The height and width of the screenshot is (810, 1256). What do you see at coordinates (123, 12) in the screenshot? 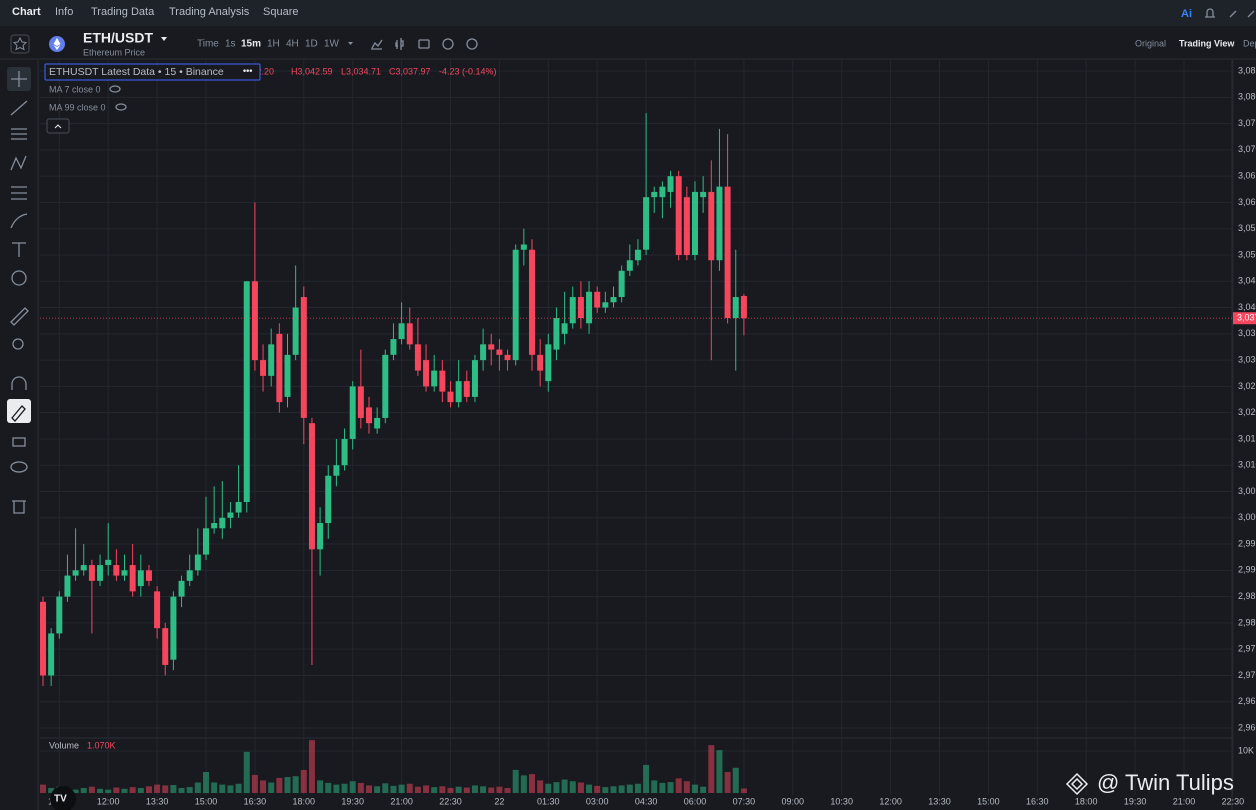
I see `nav-tab: Trading Data` at bounding box center [123, 12].